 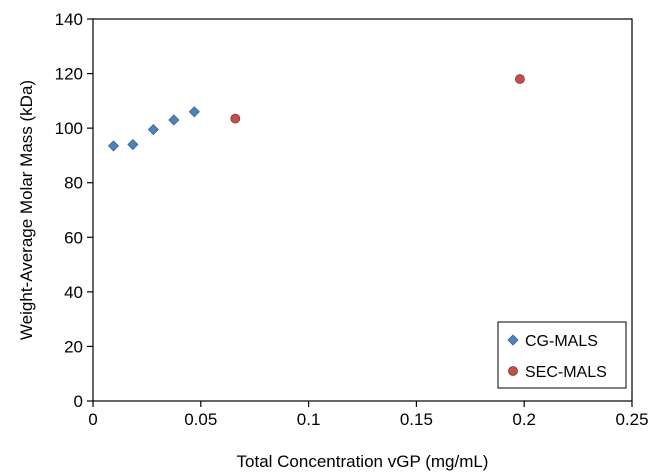 What do you see at coordinates (69, 128) in the screenshot?
I see `y-tick-label: 100` at bounding box center [69, 128].